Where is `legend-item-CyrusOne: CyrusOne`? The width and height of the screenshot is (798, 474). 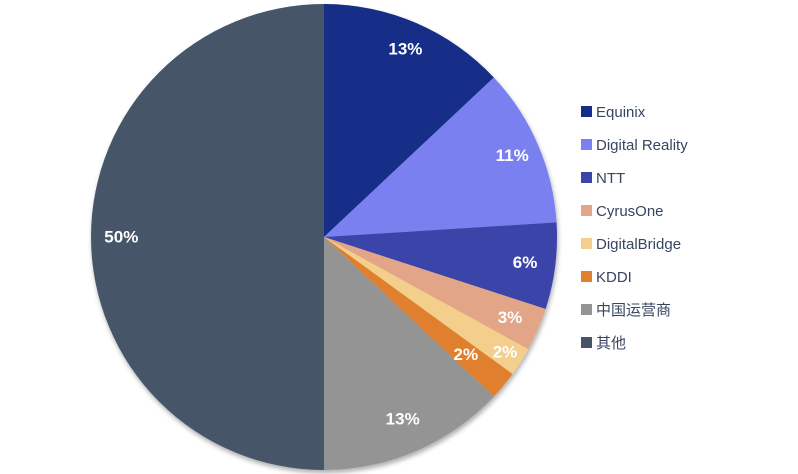
legend-item-CyrusOne: CyrusOne is located at coordinates (634, 210).